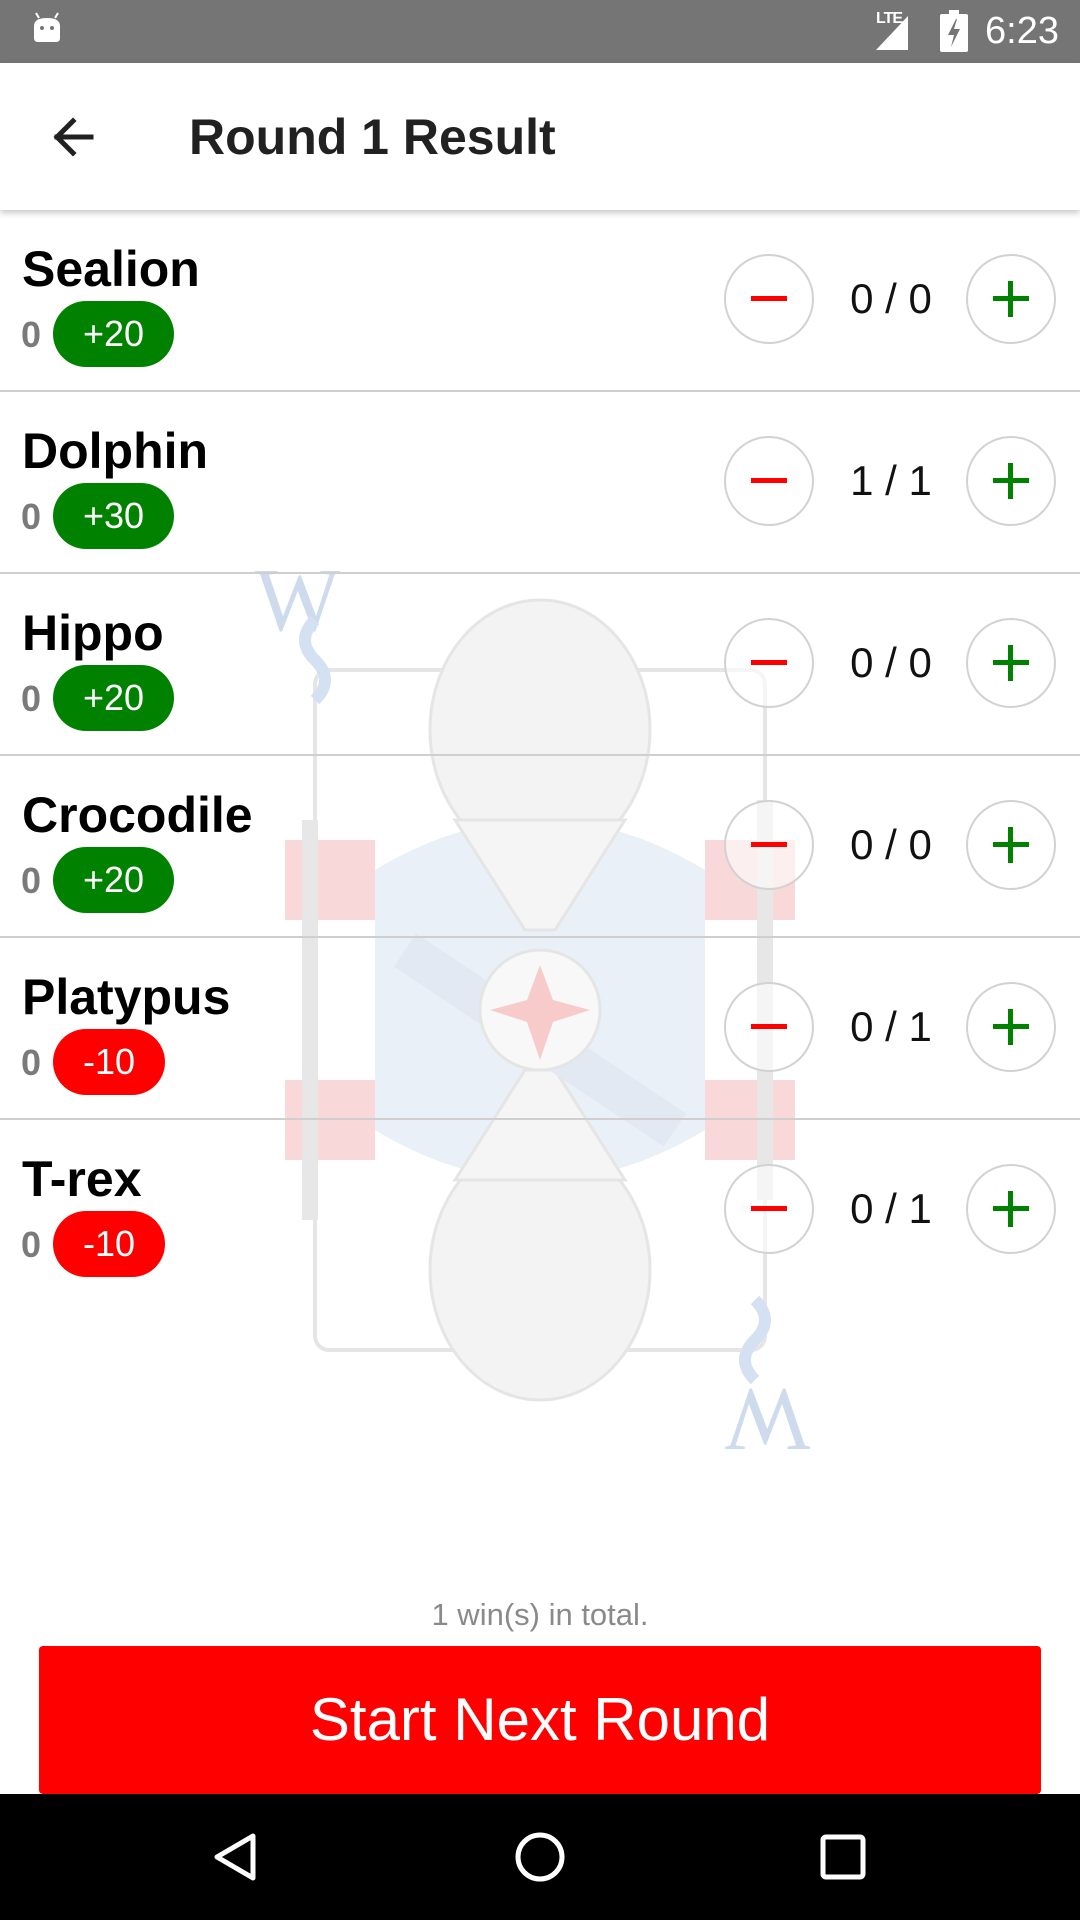  I want to click on nav-back-button, so click(236, 1857).